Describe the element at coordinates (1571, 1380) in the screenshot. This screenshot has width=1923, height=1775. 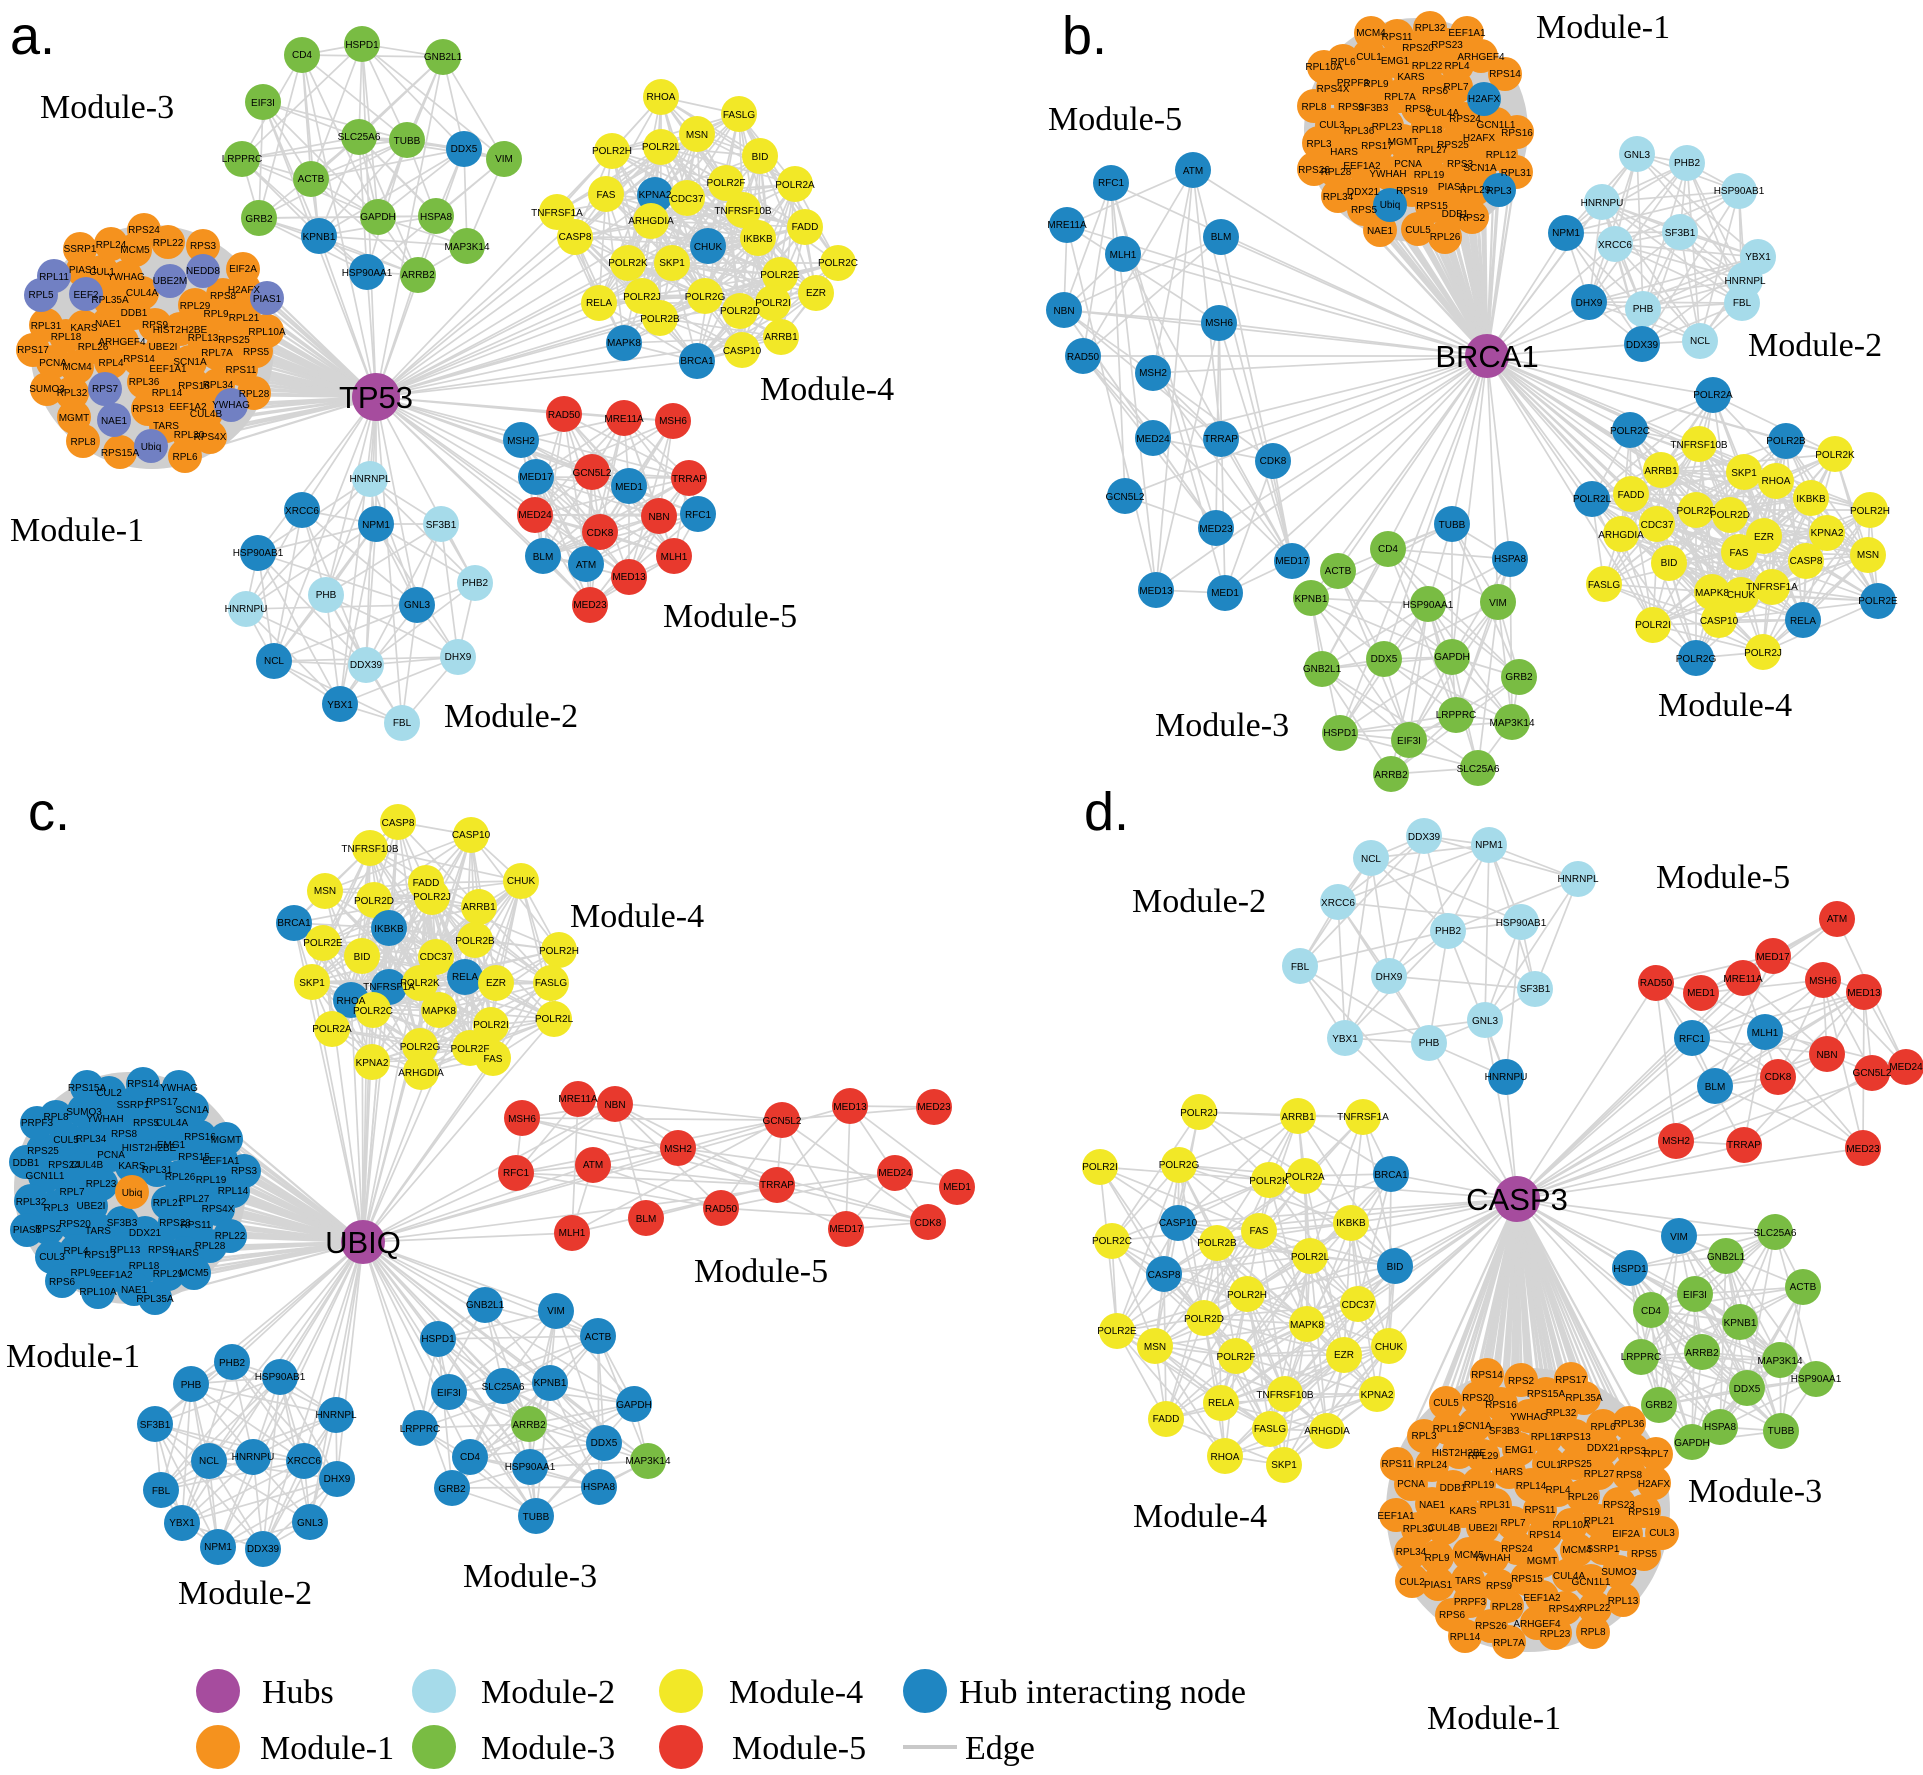
I see `svg-text: RPS17` at that location.